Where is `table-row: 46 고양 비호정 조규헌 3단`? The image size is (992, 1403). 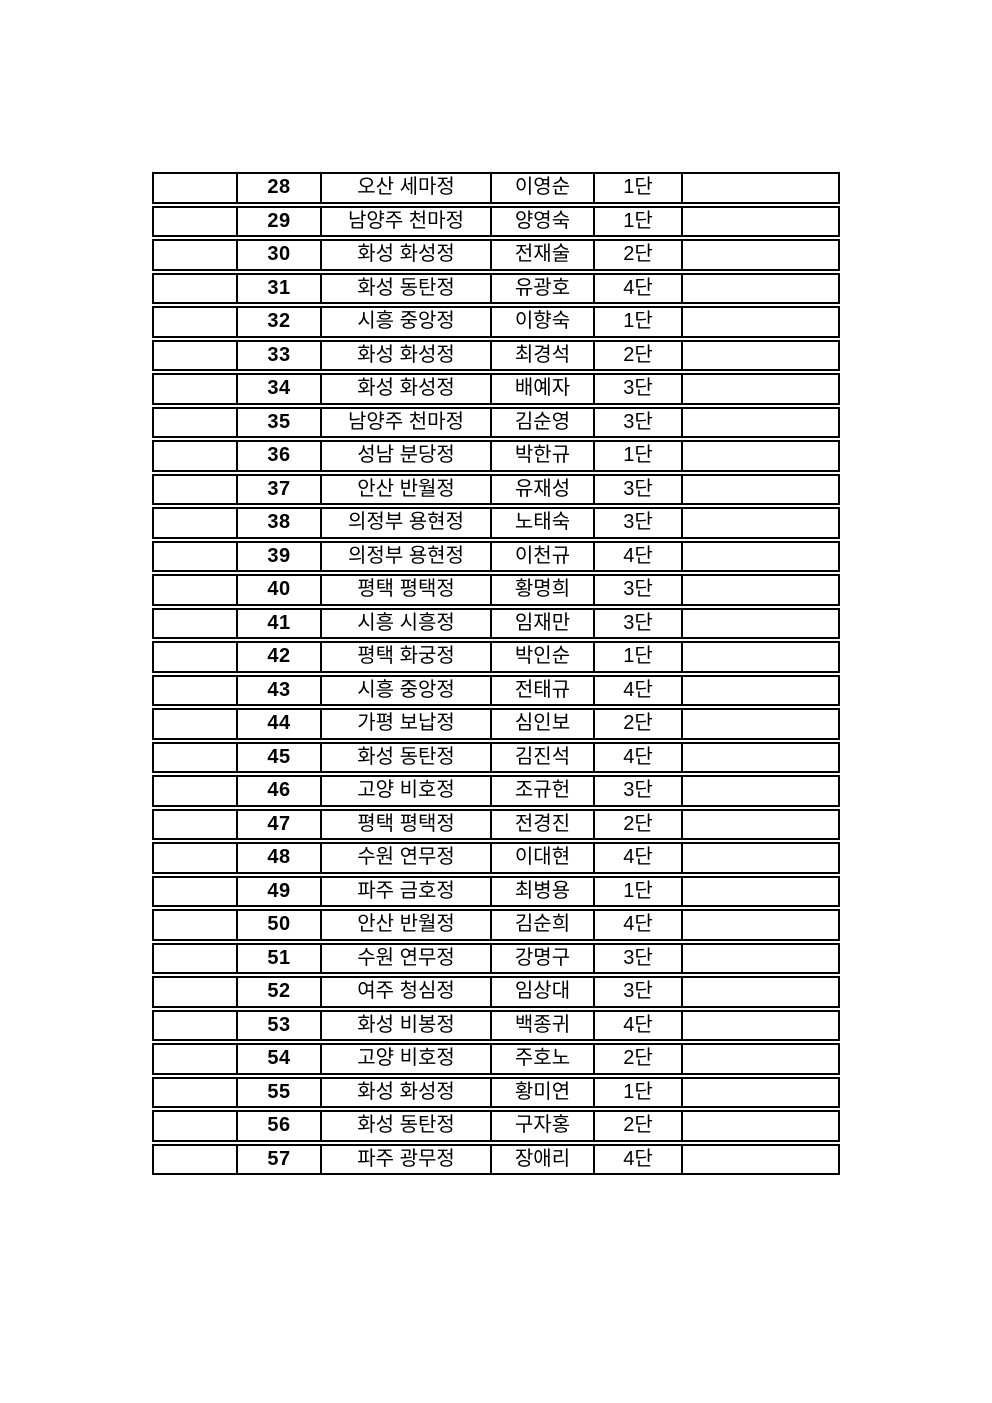
table-row: 46 고양 비호정 조규헌 3단 is located at coordinates (496, 791).